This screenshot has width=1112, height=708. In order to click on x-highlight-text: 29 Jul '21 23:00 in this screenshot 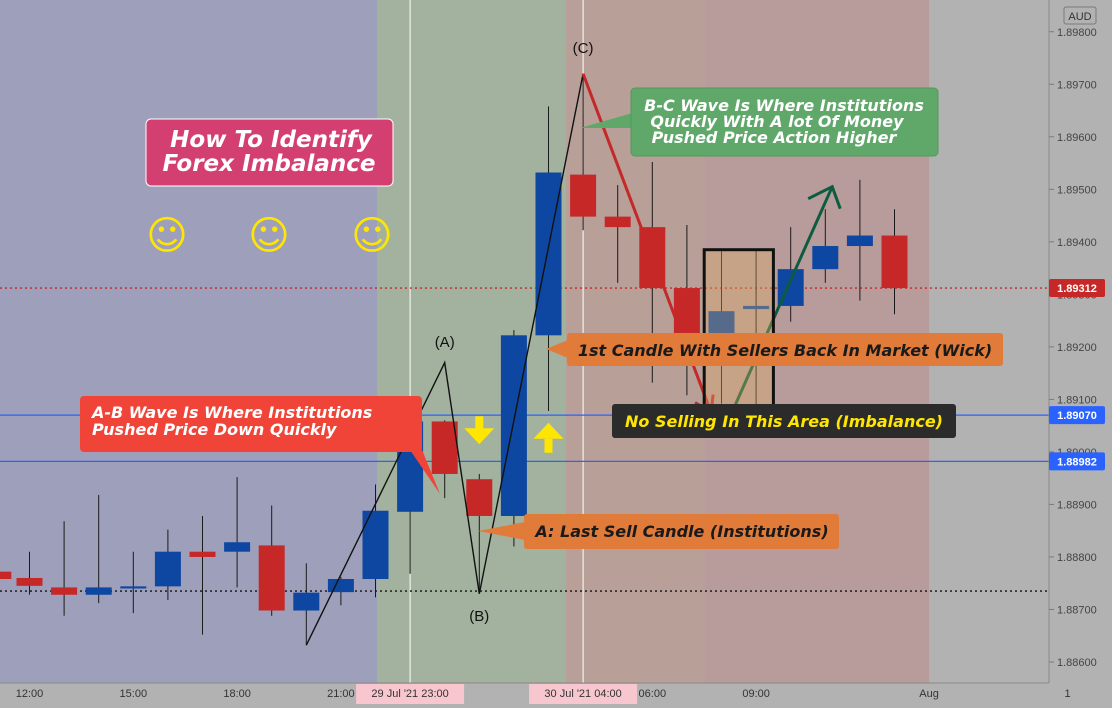, I will do `click(409, 694)`.